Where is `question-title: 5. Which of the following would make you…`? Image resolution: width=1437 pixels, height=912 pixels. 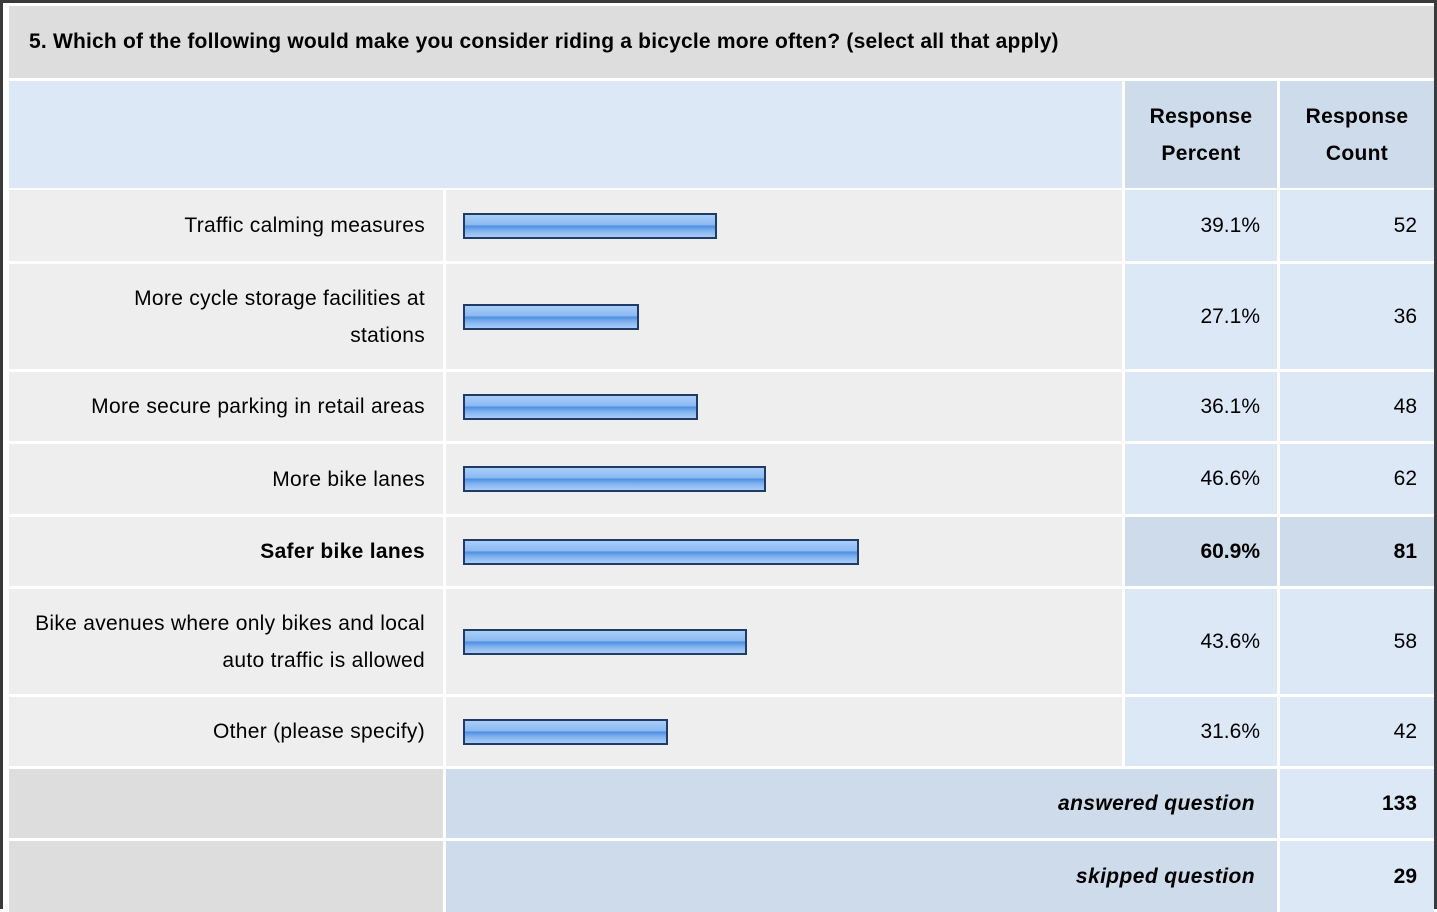
question-title: 5. Which of the following would make you… is located at coordinates (721, 42).